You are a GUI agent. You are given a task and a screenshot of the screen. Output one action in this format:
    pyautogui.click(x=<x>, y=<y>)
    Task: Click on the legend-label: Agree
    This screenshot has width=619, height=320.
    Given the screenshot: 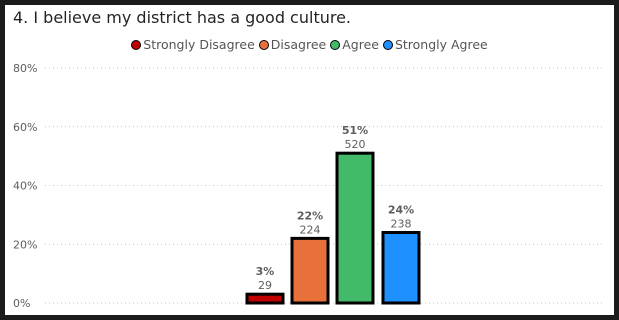 What is the action you would take?
    pyautogui.click(x=360, y=44)
    